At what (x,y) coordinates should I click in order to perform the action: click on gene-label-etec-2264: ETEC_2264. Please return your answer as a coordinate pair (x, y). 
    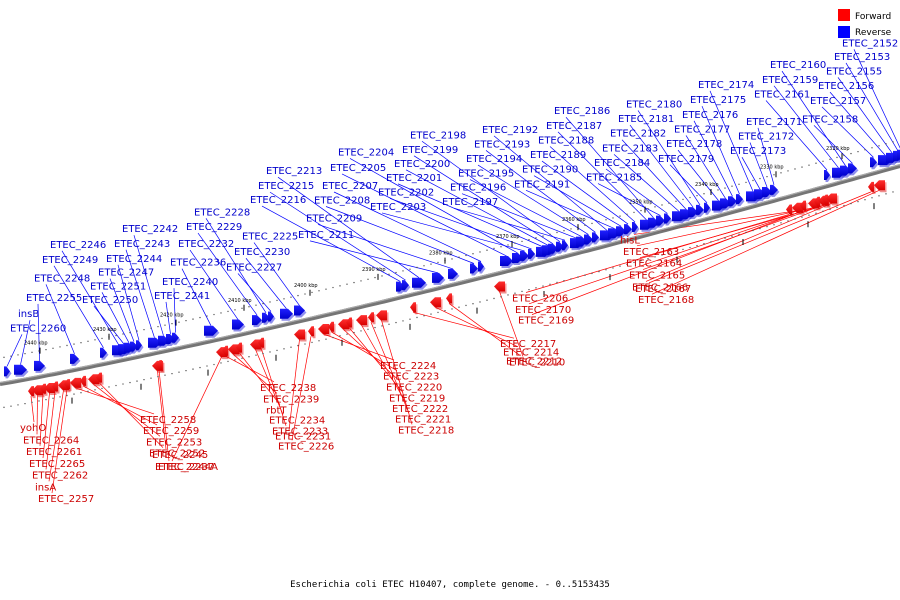
    Looking at the image, I should click on (51, 440).